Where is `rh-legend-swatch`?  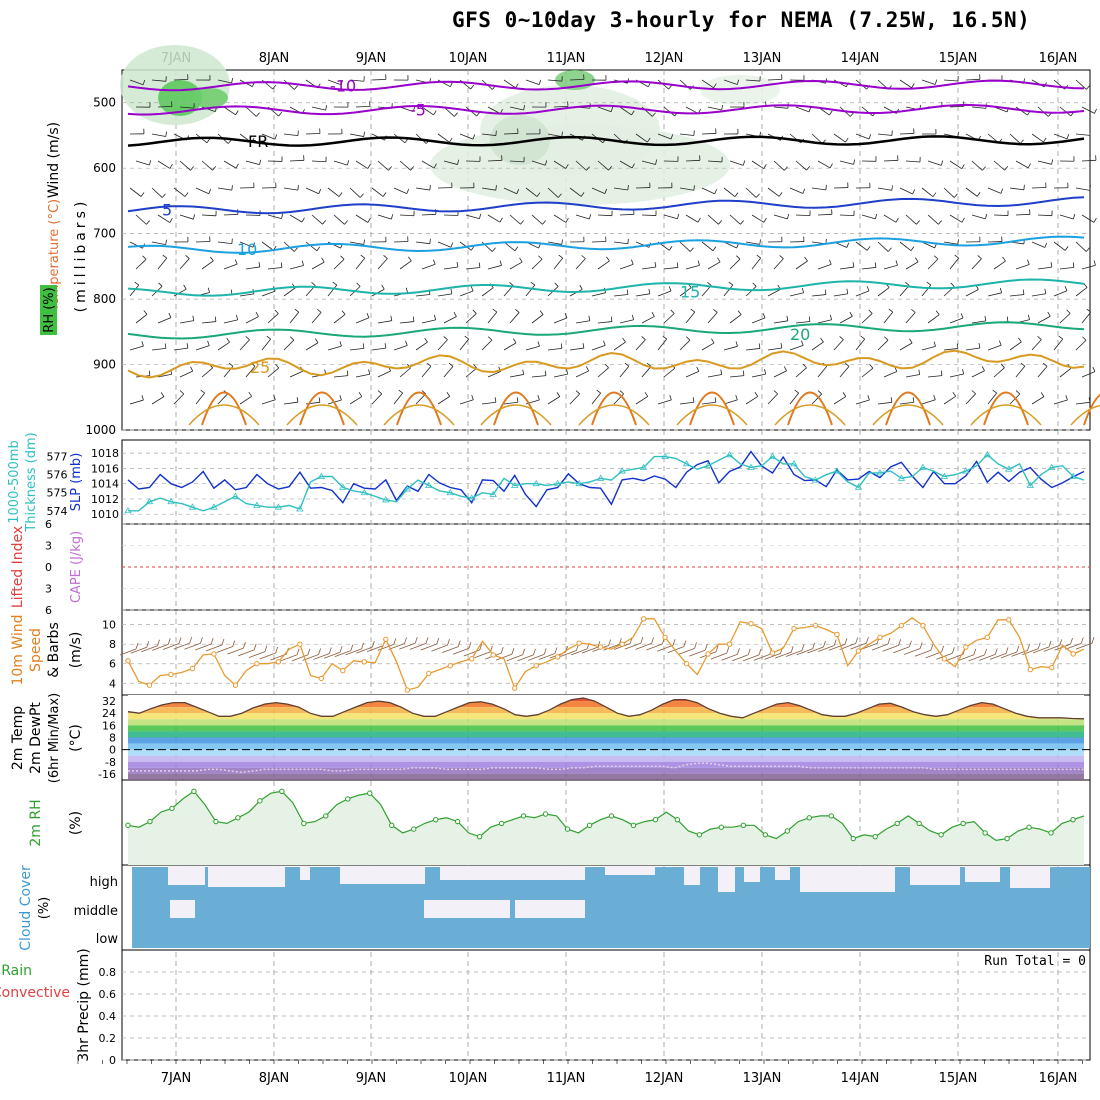 rh-legend-swatch is located at coordinates (48, 310).